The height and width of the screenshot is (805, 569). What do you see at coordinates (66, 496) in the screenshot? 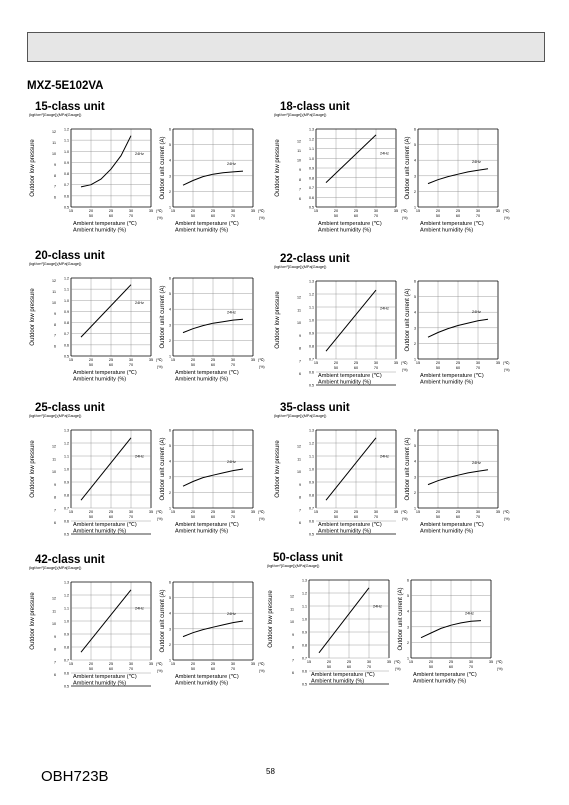
I see `y-tick-label: 0.8` at bounding box center [66, 496].